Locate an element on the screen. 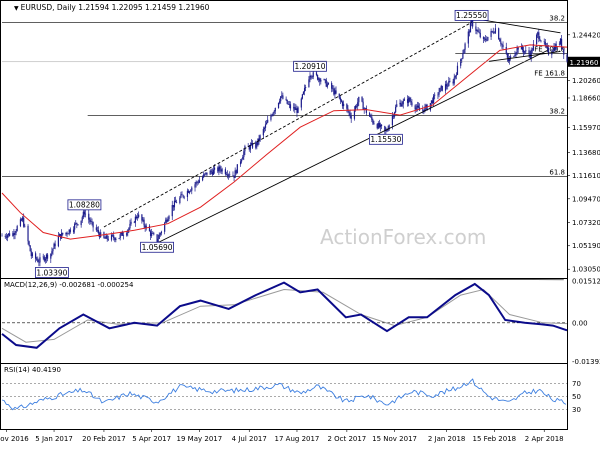 The width and height of the screenshot is (600, 450). y-tick-label: 1.20260 is located at coordinates (586, 81).